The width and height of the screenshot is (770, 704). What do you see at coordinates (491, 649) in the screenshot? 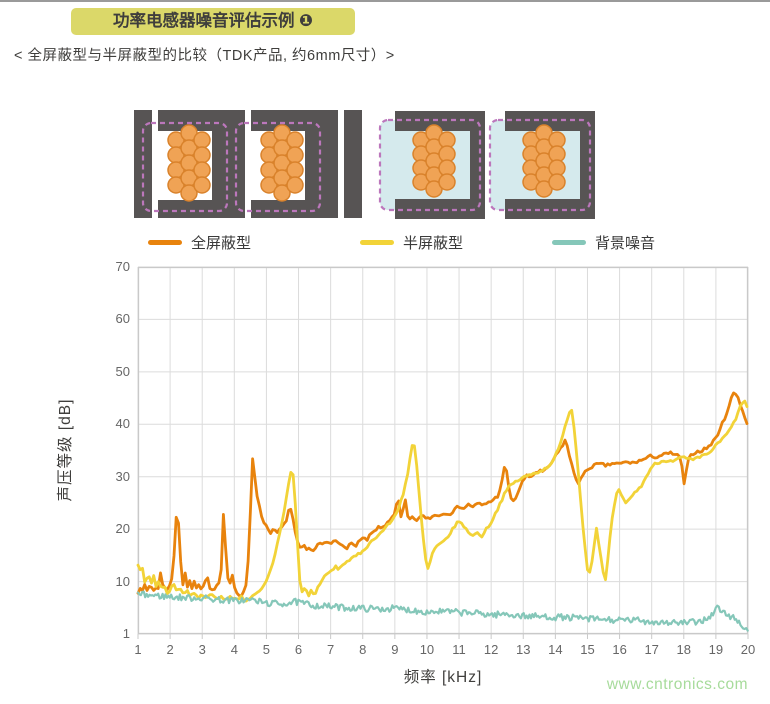
I see `x-tick-label: 12` at bounding box center [491, 649].